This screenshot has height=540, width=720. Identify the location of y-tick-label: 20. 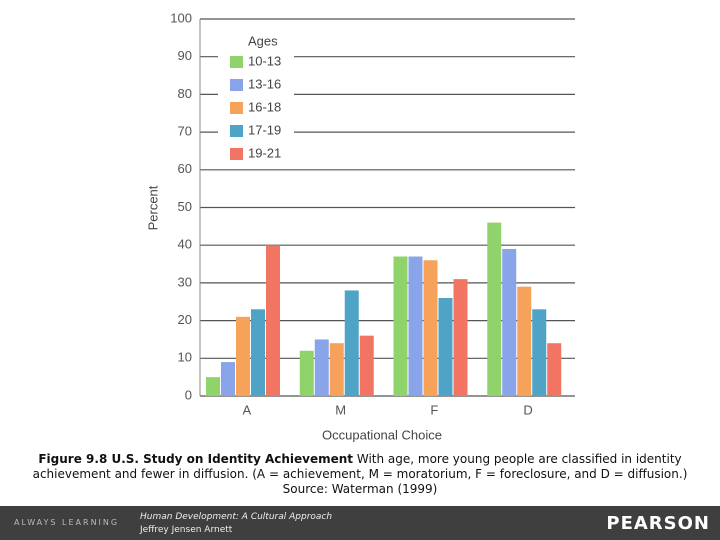
(185, 319).